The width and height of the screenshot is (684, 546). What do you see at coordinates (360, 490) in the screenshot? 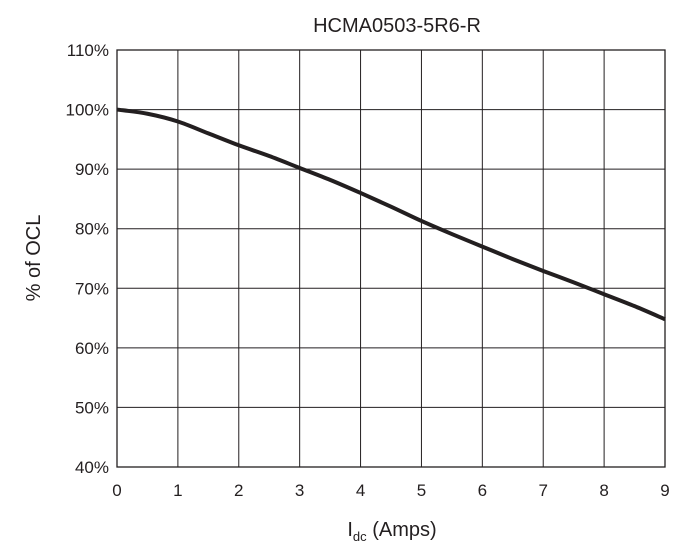
I see `x-tick-label: 4` at bounding box center [360, 490].